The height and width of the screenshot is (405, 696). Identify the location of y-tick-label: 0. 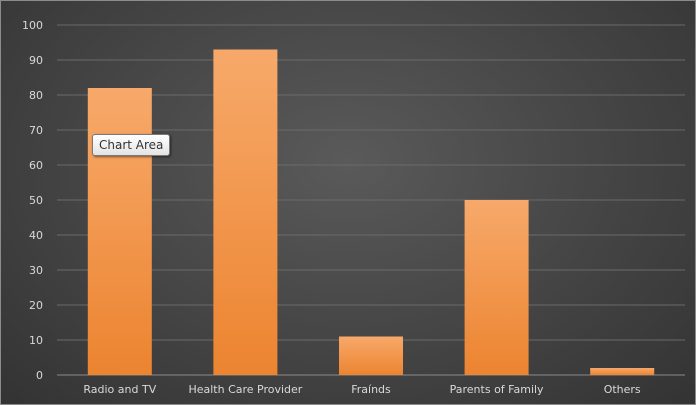
(39, 375).